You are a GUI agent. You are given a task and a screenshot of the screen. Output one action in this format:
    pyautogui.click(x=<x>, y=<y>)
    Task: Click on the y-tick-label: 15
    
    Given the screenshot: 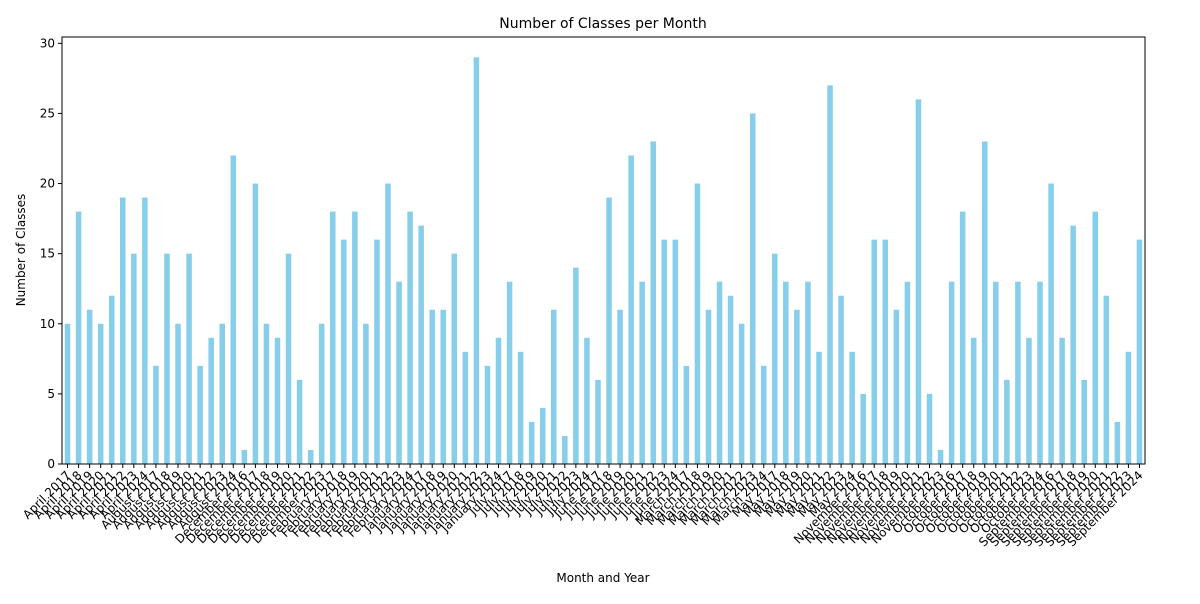 What is the action you would take?
    pyautogui.click(x=47, y=254)
    